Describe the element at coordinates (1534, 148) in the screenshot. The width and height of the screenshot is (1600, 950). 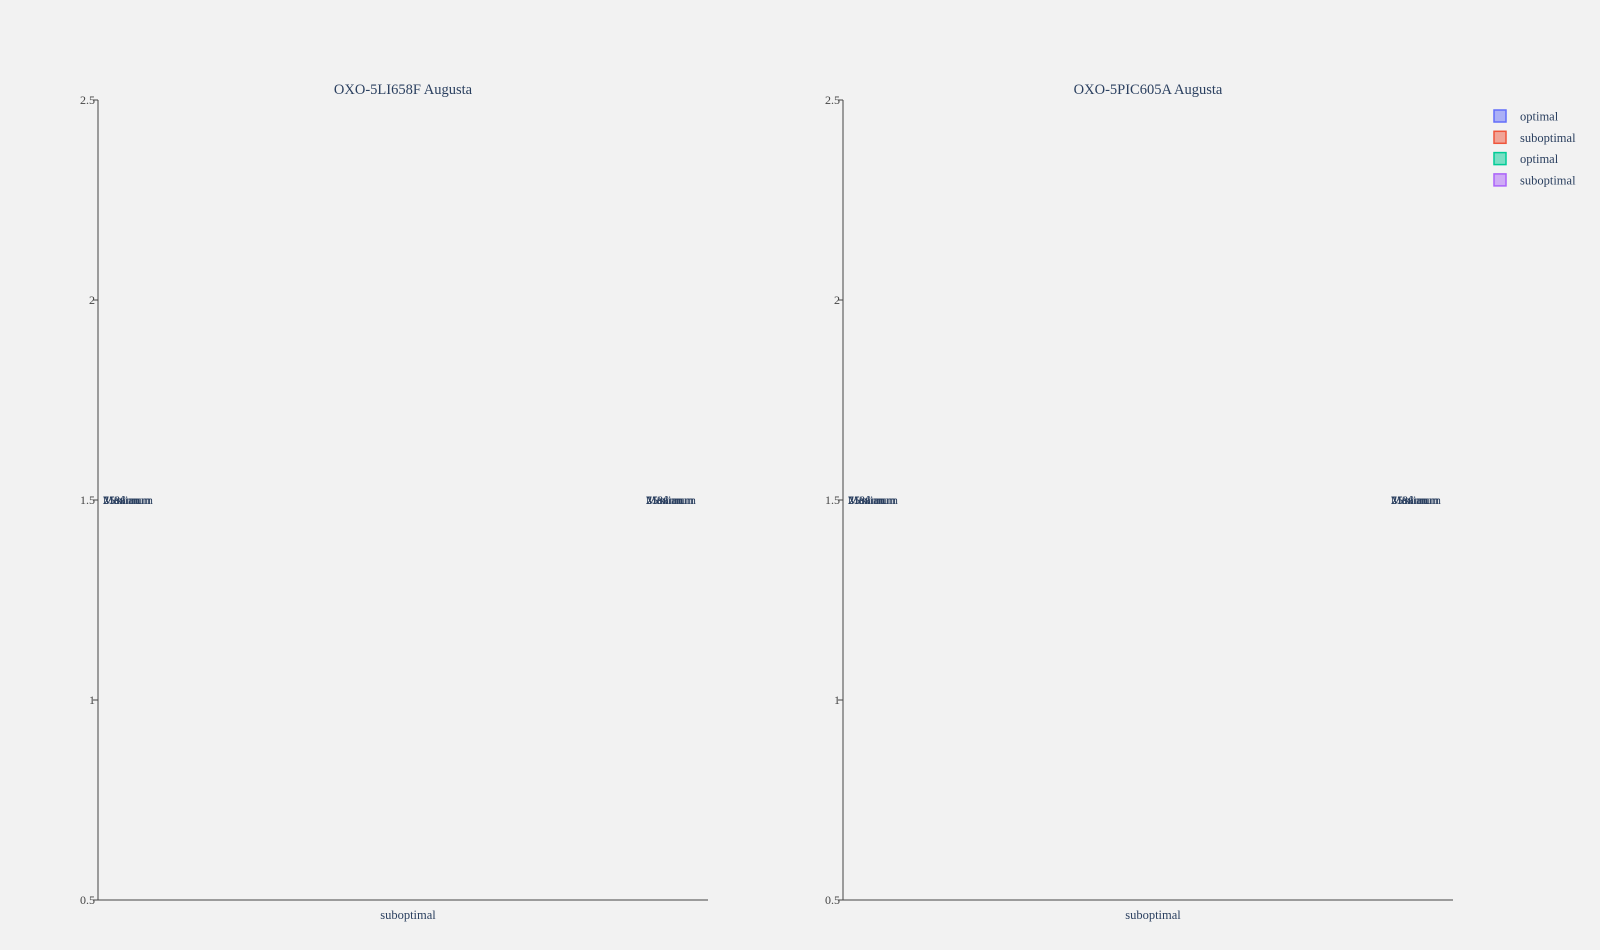
I see `legend: optimal suboptimal optimal suboptimal` at that location.